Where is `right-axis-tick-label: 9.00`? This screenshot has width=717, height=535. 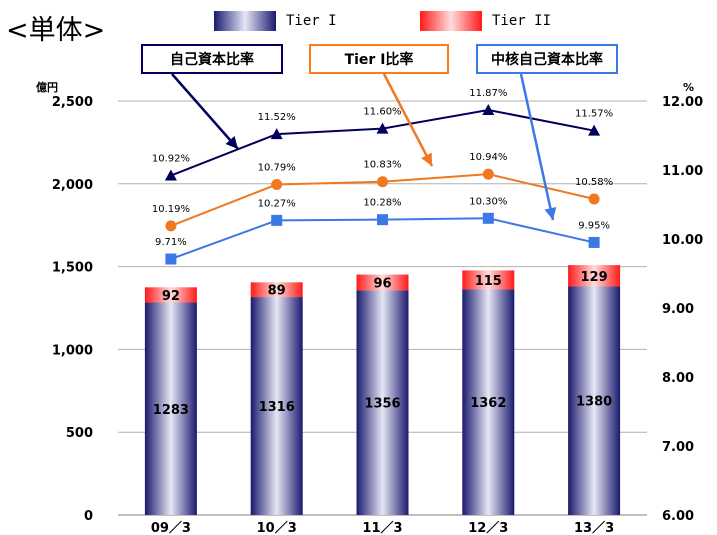
right-axis-tick-label: 9.00 is located at coordinates (678, 309).